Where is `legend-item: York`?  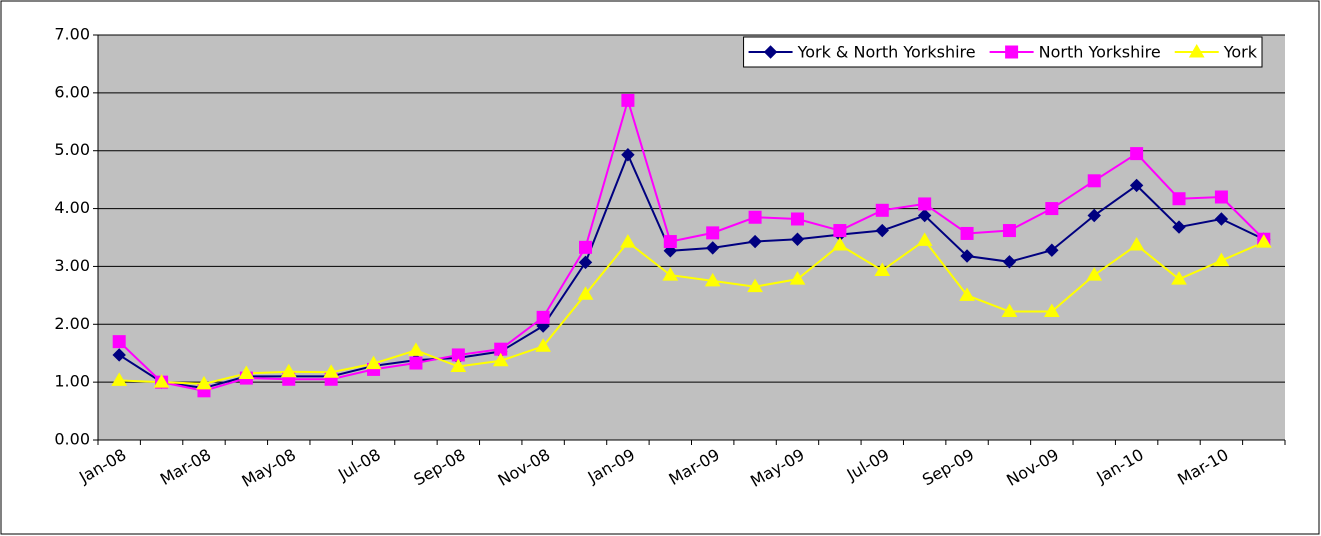 legend-item: York is located at coordinates (1216, 52).